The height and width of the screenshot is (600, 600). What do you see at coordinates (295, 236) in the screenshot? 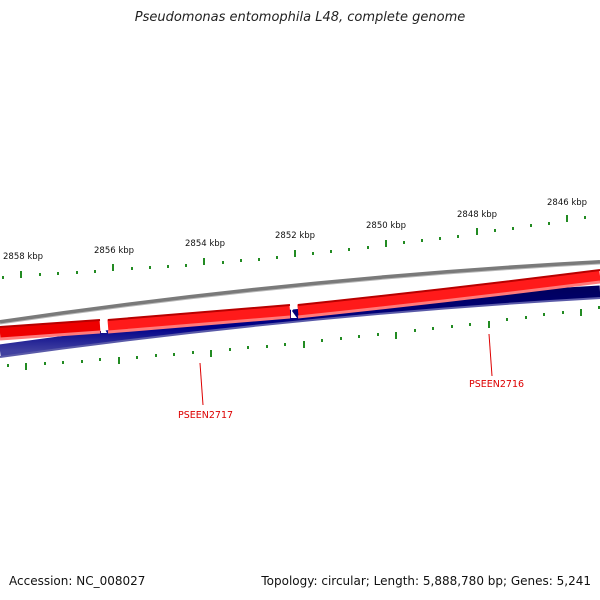
I see `scale-label-2852: 2852 kbp` at bounding box center [295, 236].